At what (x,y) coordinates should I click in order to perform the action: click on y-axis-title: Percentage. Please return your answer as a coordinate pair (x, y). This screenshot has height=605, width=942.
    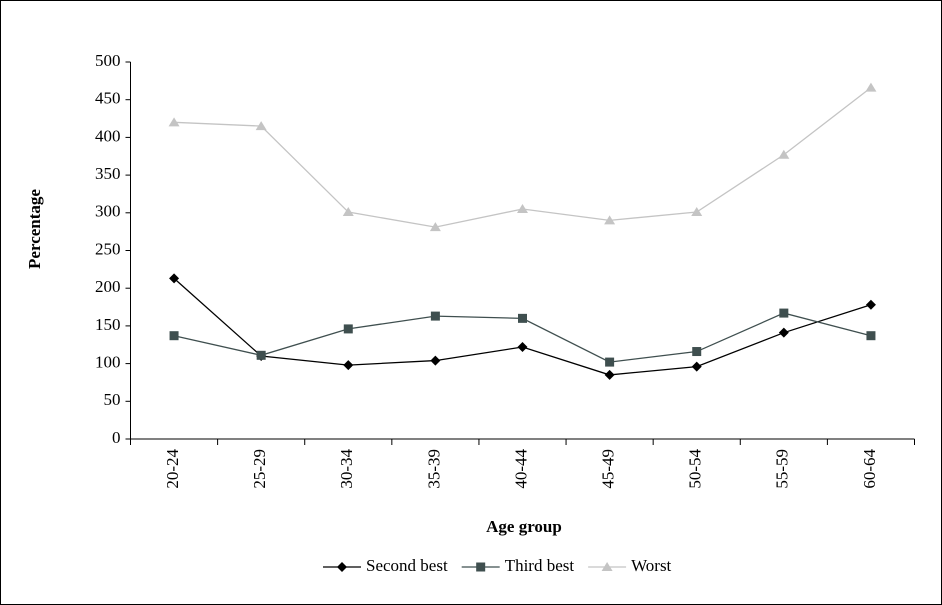
    Looking at the image, I should click on (34, 229).